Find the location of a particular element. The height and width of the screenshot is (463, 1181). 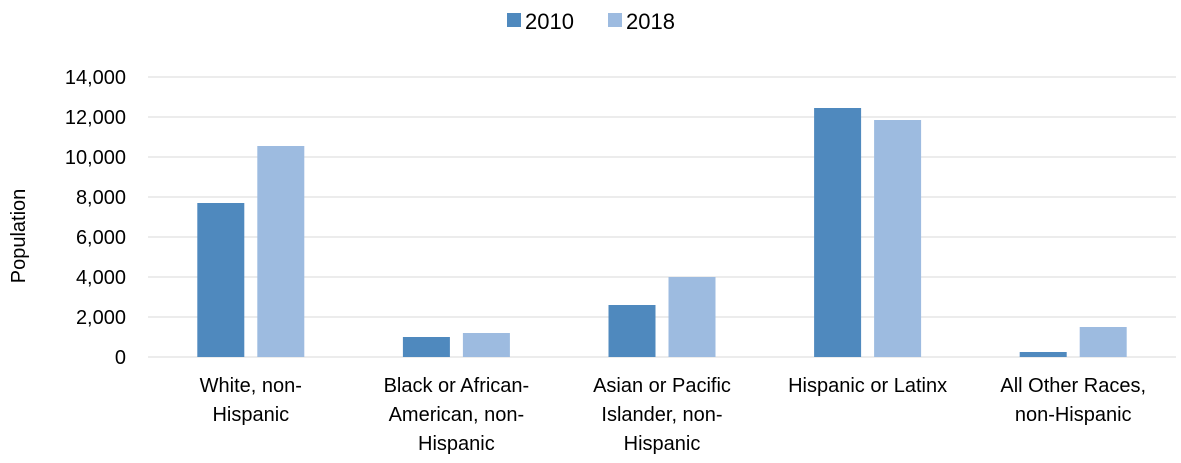

legend-swatch-2018 is located at coordinates (615, 20).